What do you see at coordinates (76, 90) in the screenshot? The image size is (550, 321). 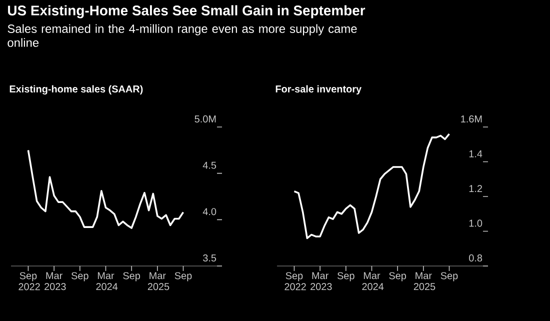 I see `y-axis-title: Existing-home sales (SAAR)` at bounding box center [76, 90].